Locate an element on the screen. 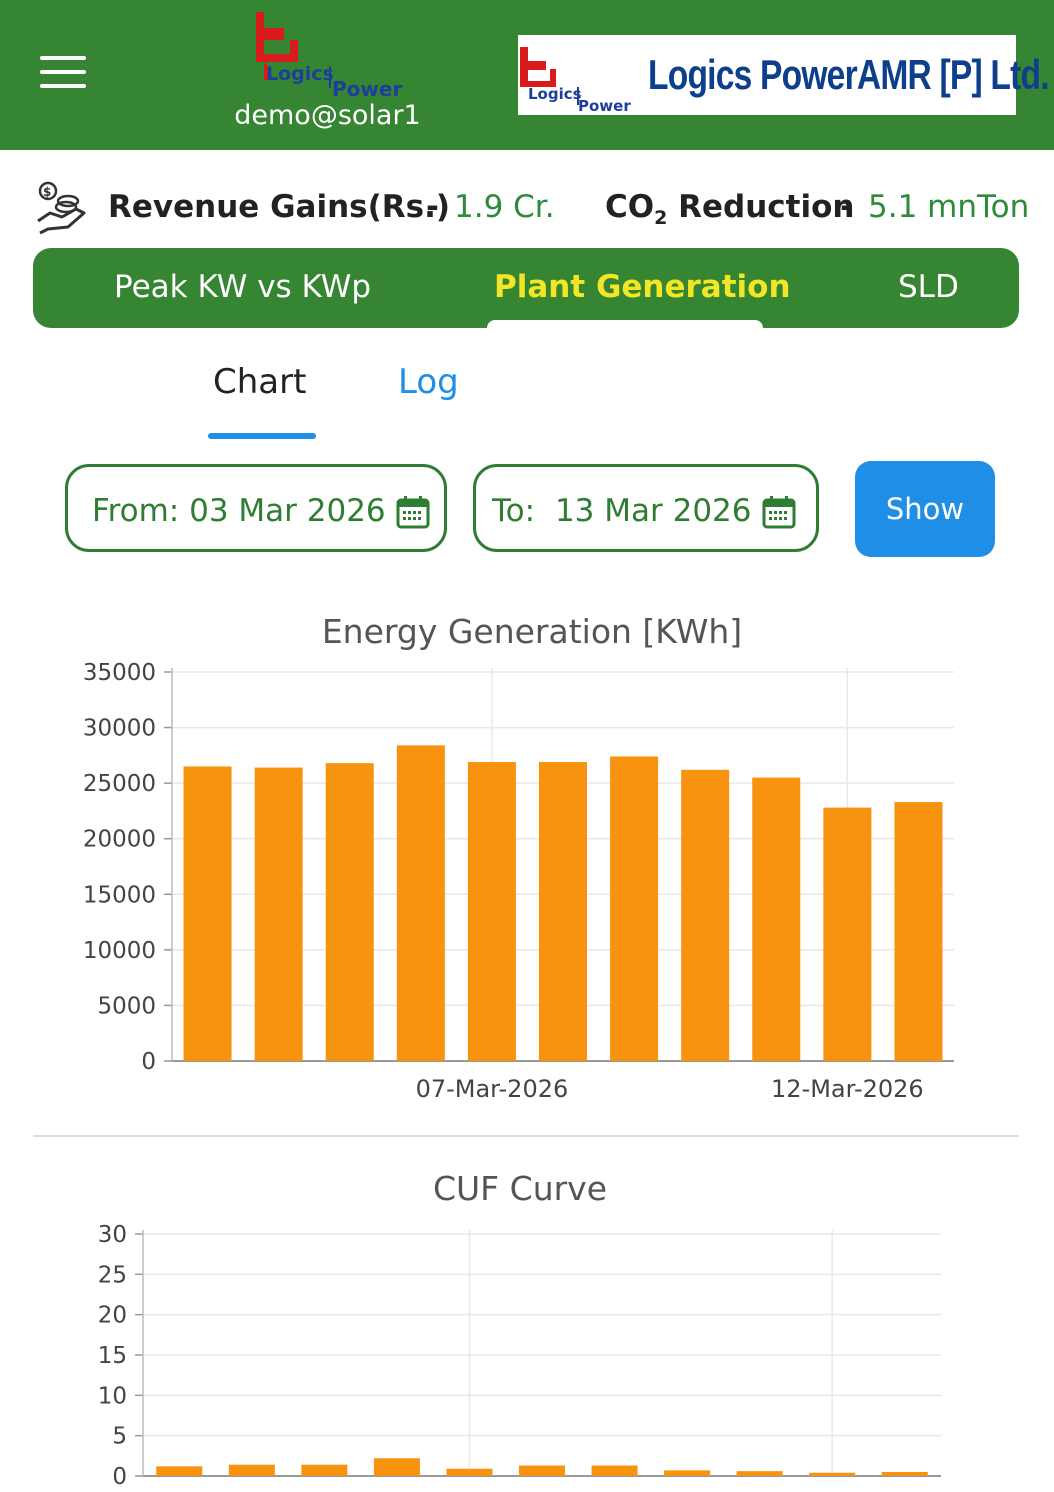  chart-title: CUF Curve is located at coordinates (520, 1188).